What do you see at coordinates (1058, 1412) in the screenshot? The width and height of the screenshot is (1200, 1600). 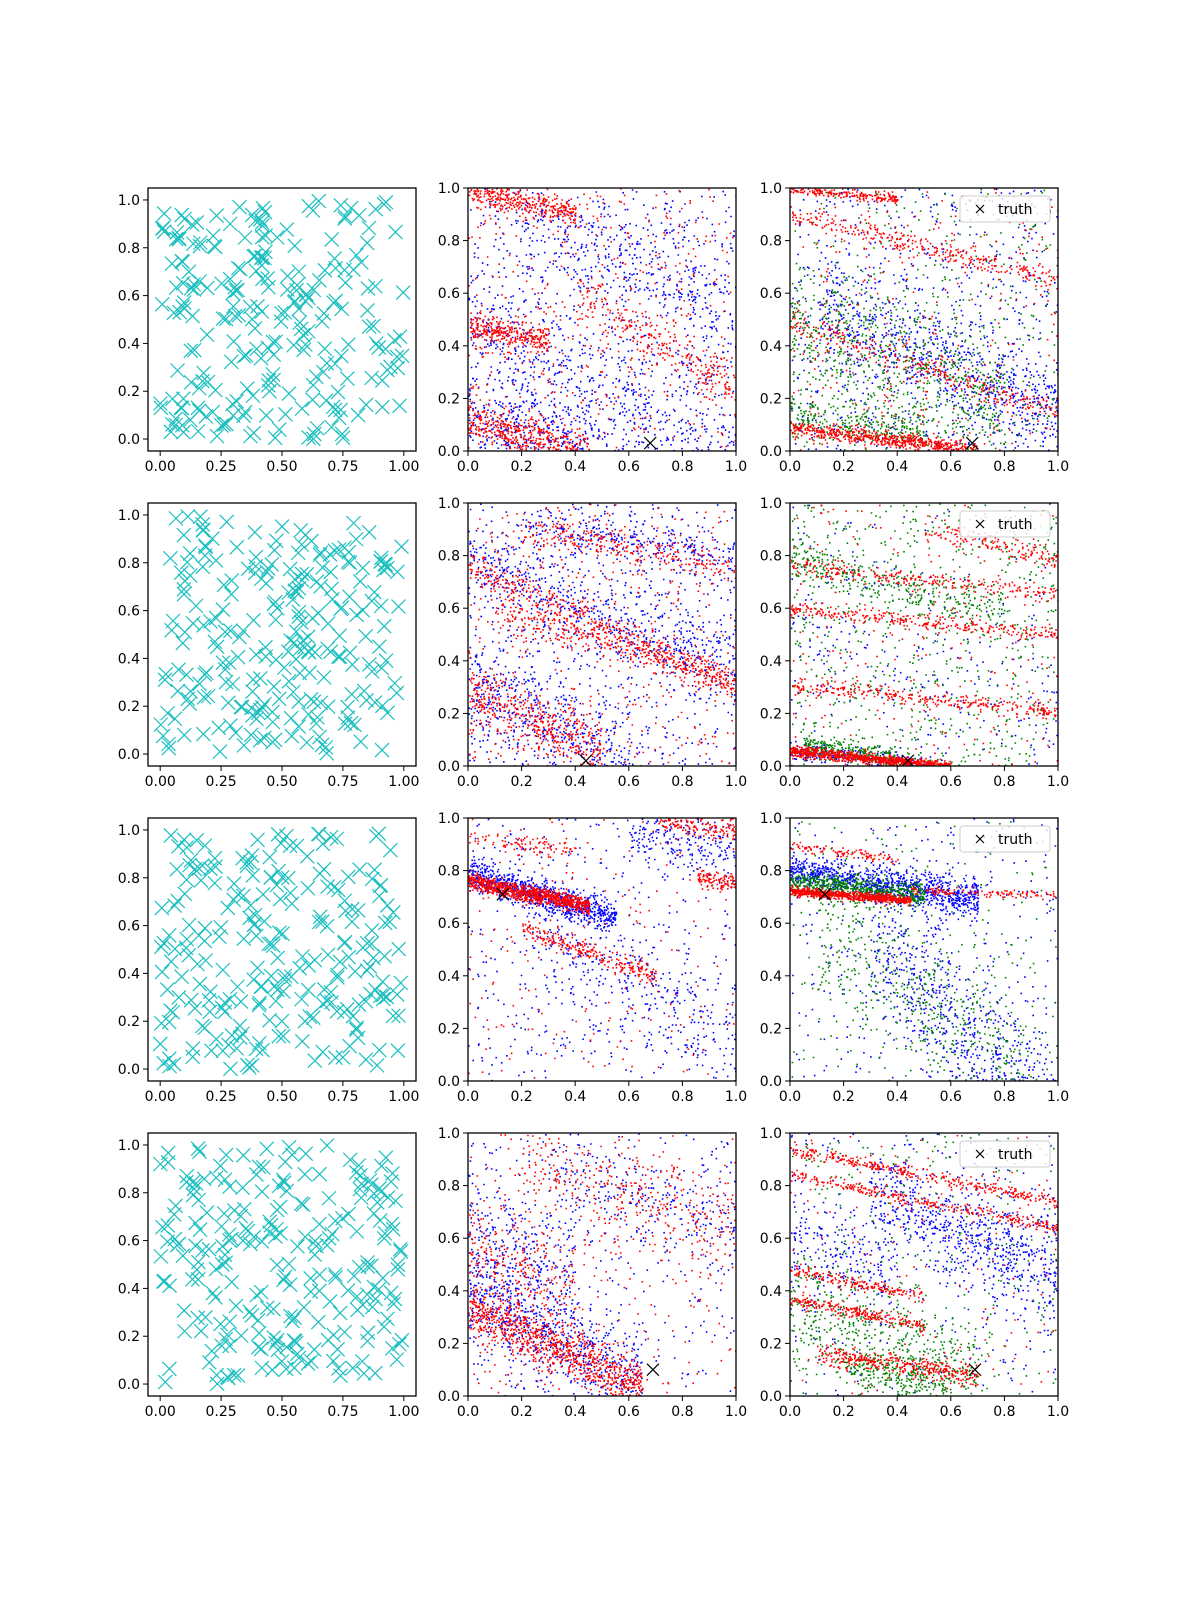 I see `x-tick-label: 1.0` at bounding box center [1058, 1412].